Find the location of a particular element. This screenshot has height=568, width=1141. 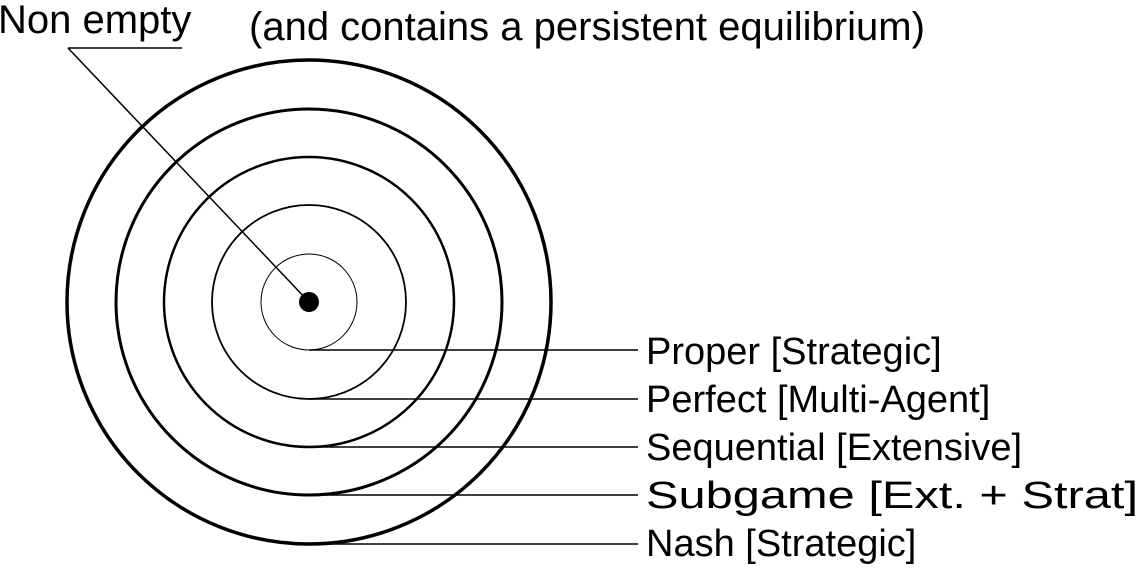

concept-label-subgame: Subgame [Ext. + Strat] is located at coordinates (892, 496).